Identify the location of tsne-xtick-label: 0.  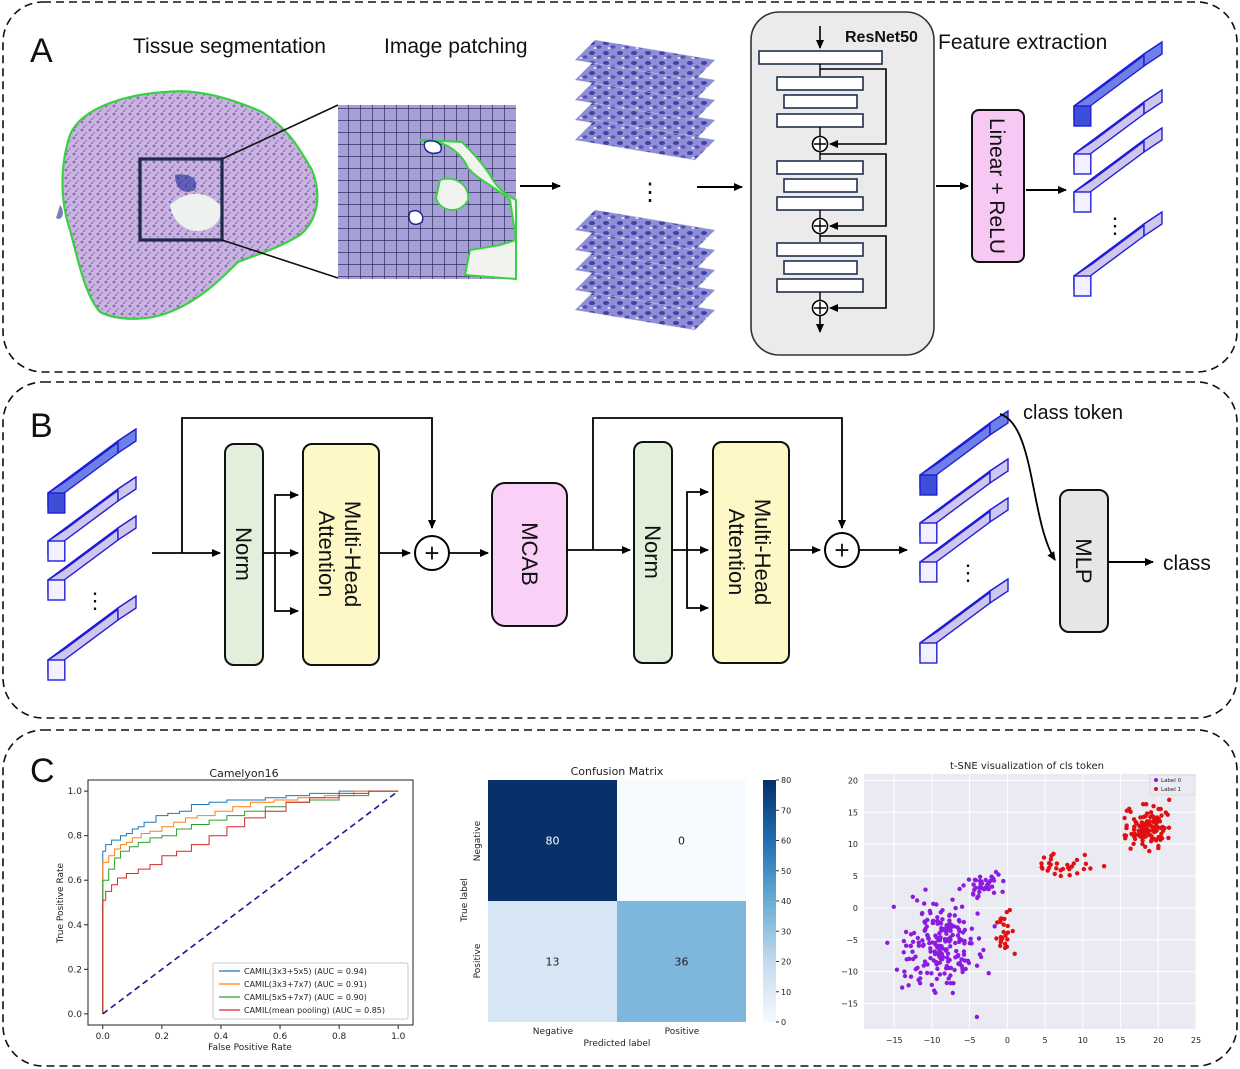
(1007, 1040).